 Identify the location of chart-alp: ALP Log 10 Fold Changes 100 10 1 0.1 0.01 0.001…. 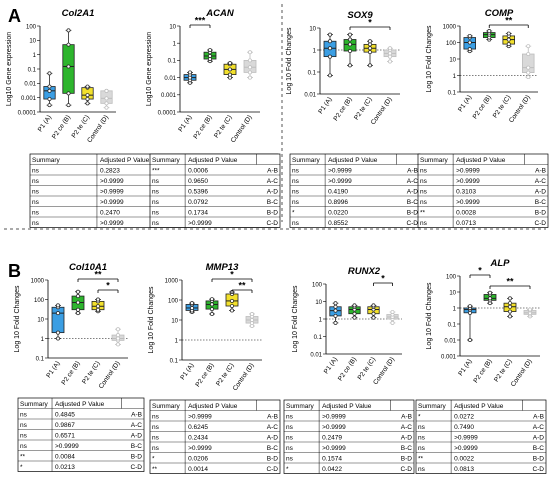
(481, 366).